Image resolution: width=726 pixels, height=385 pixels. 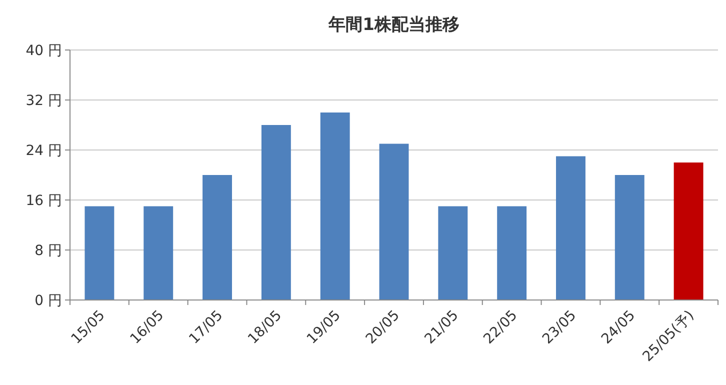 I want to click on y-tick-label: 8 円, so click(x=48, y=251).